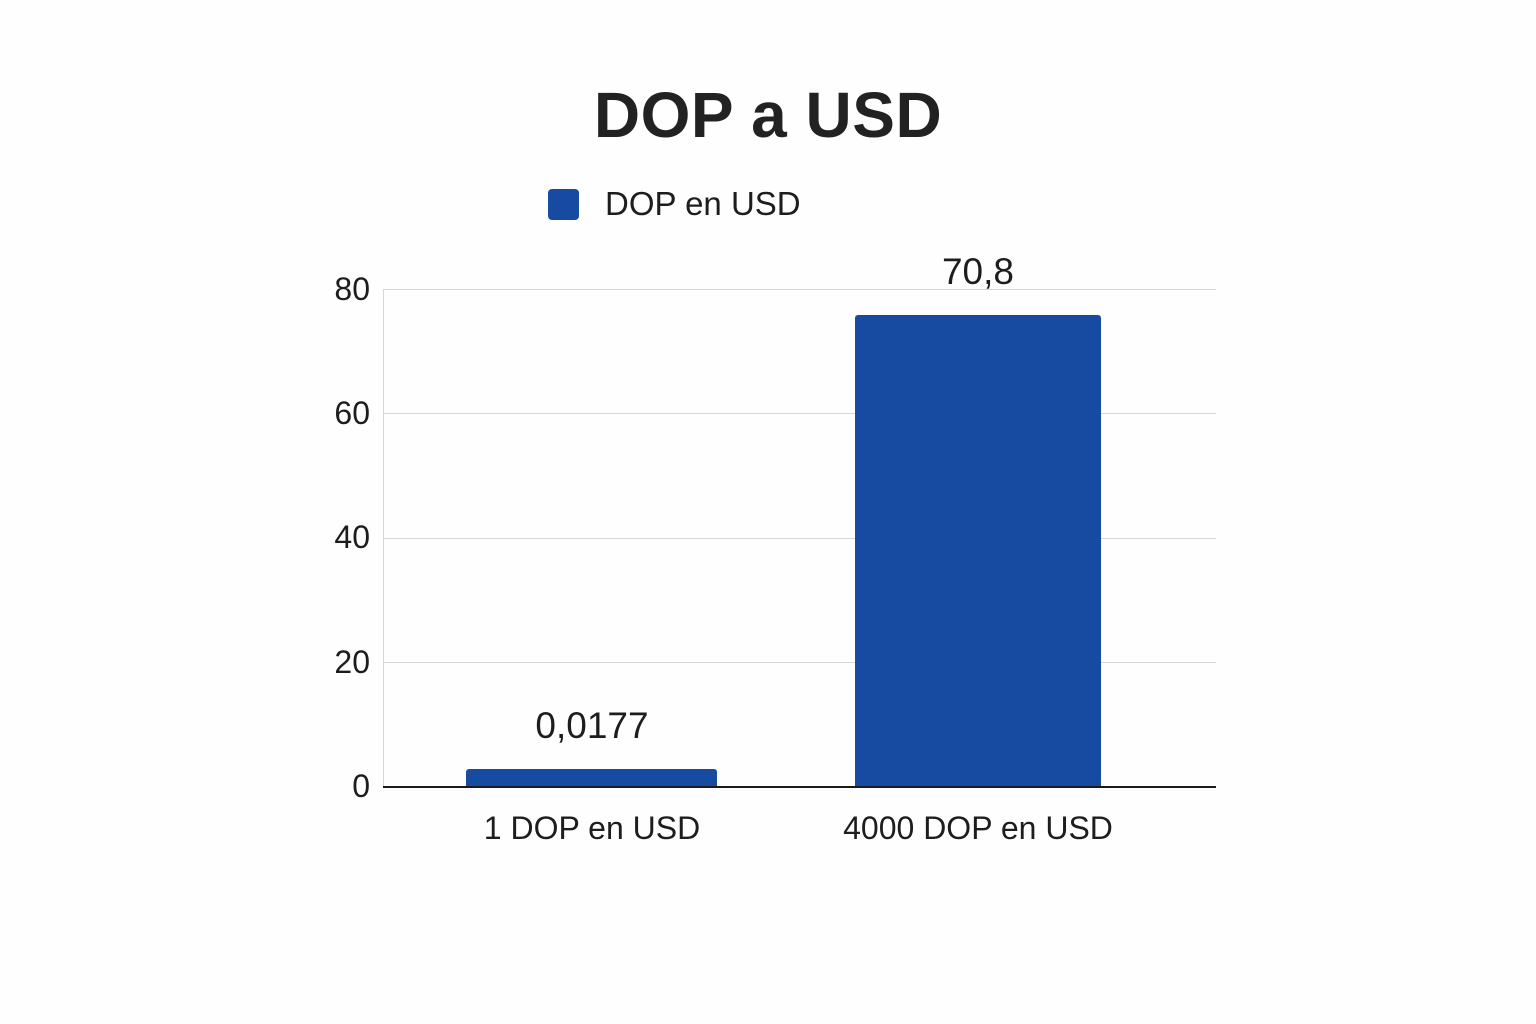  I want to click on legend-swatch-icon, so click(563, 204).